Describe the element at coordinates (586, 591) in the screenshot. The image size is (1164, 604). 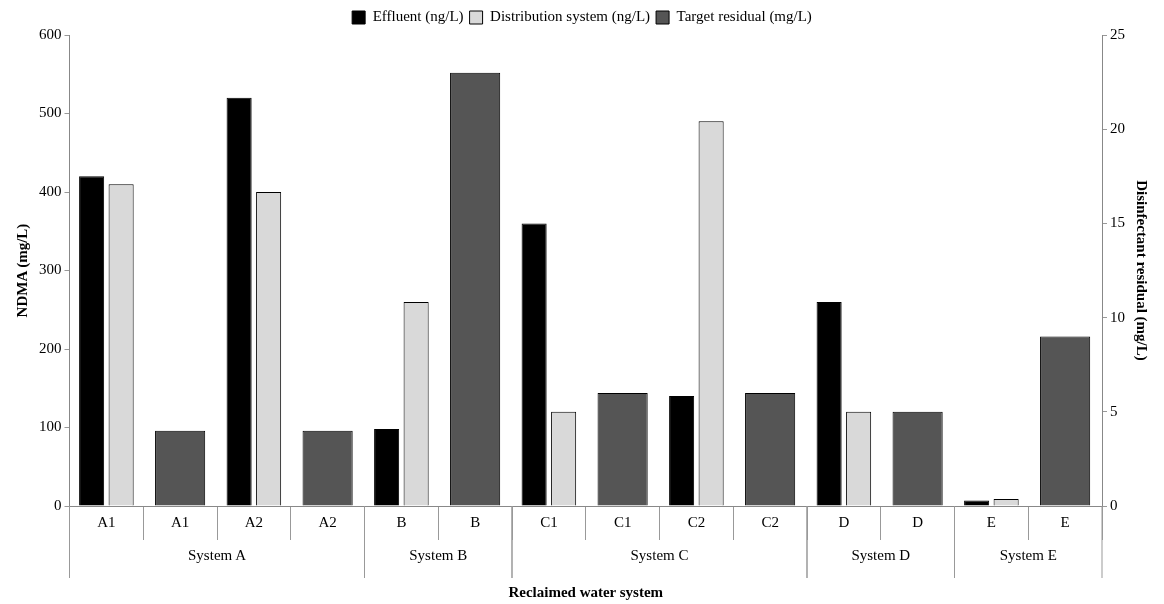
I see `x-axis-title: Reclaimed water system` at that location.